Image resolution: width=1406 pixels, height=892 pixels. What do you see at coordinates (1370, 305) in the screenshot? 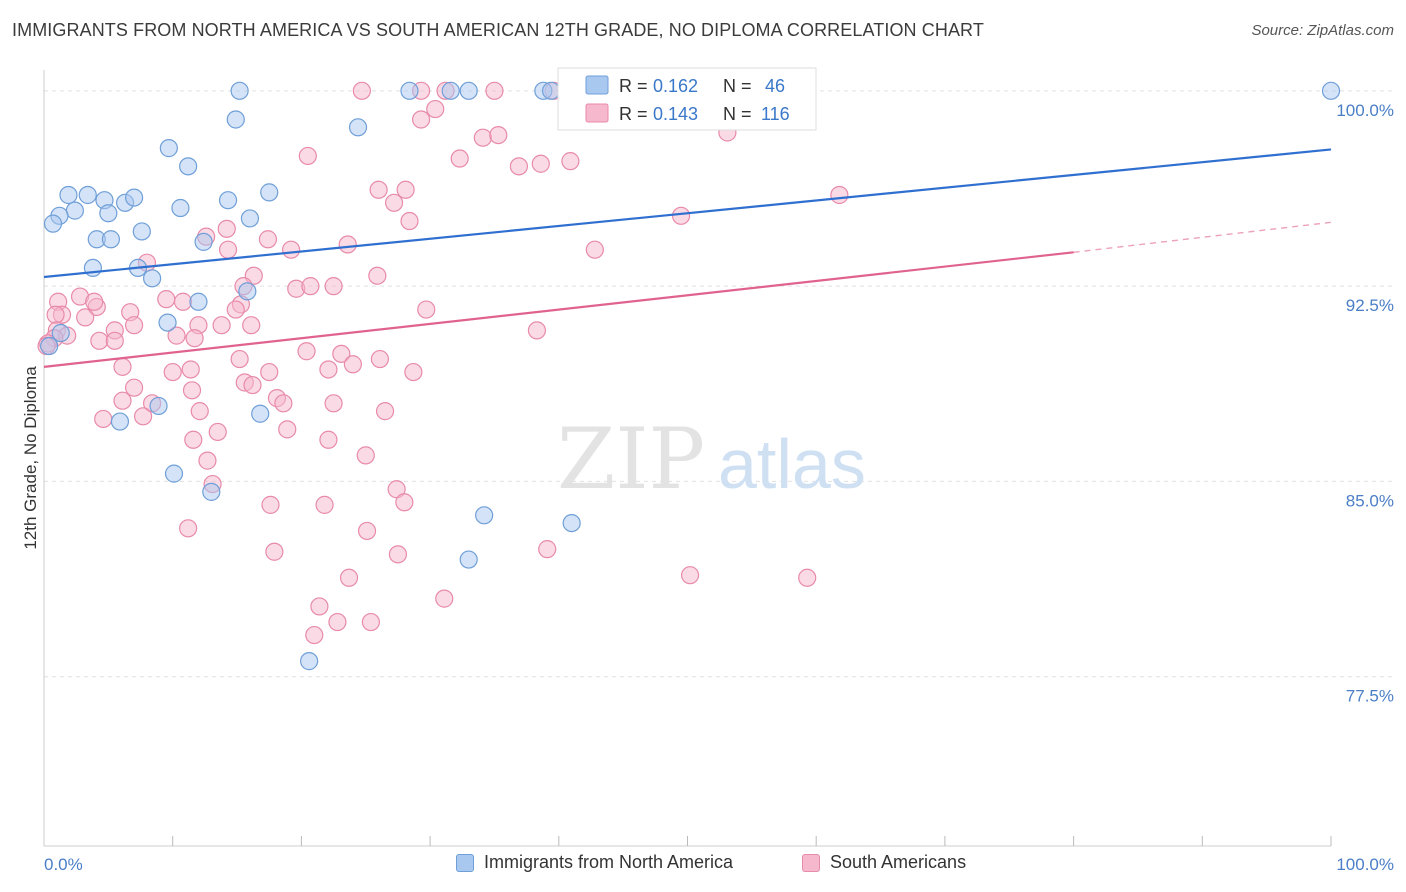
I see `y-tick-label: 92.5%` at bounding box center [1370, 305].